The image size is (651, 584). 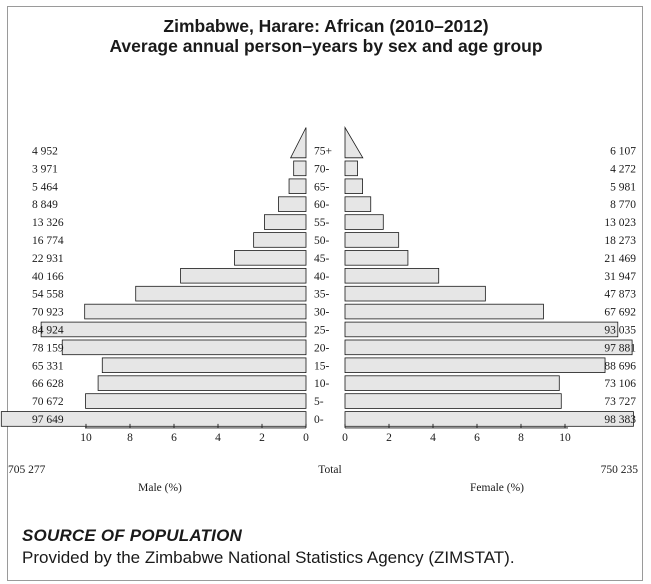 I want to click on age-group-label: 10-, so click(x=322, y=384).